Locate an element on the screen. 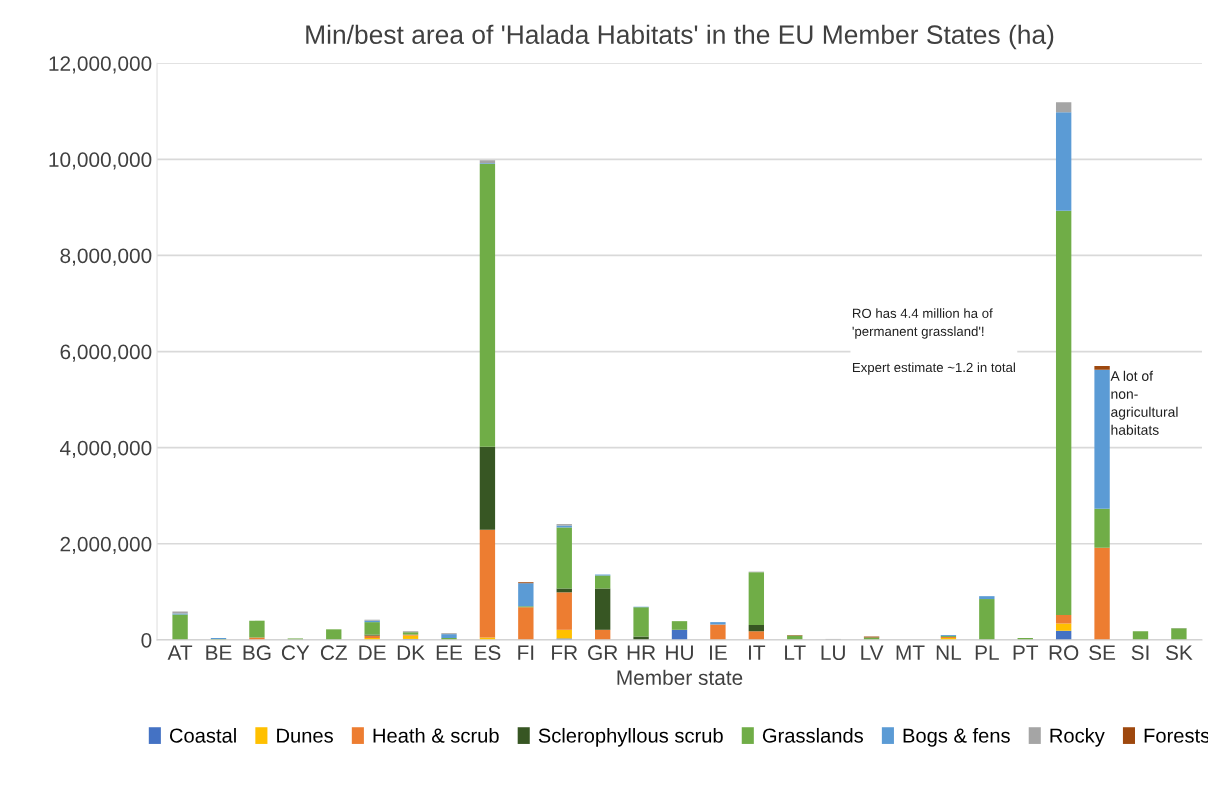 The image size is (1208, 790). legend-label: Rocky is located at coordinates (1077, 737).